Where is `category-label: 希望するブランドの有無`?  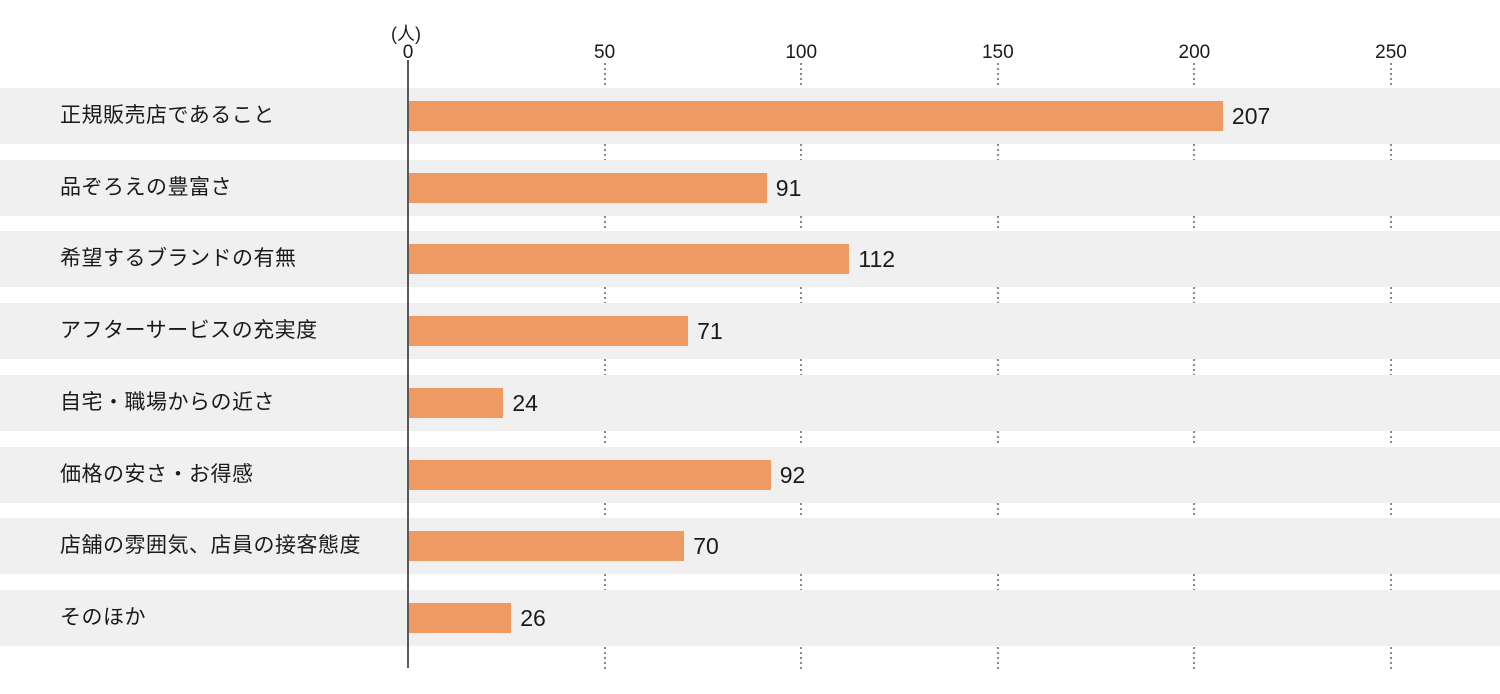
category-label: 希望するブランドの有無 is located at coordinates (178, 259).